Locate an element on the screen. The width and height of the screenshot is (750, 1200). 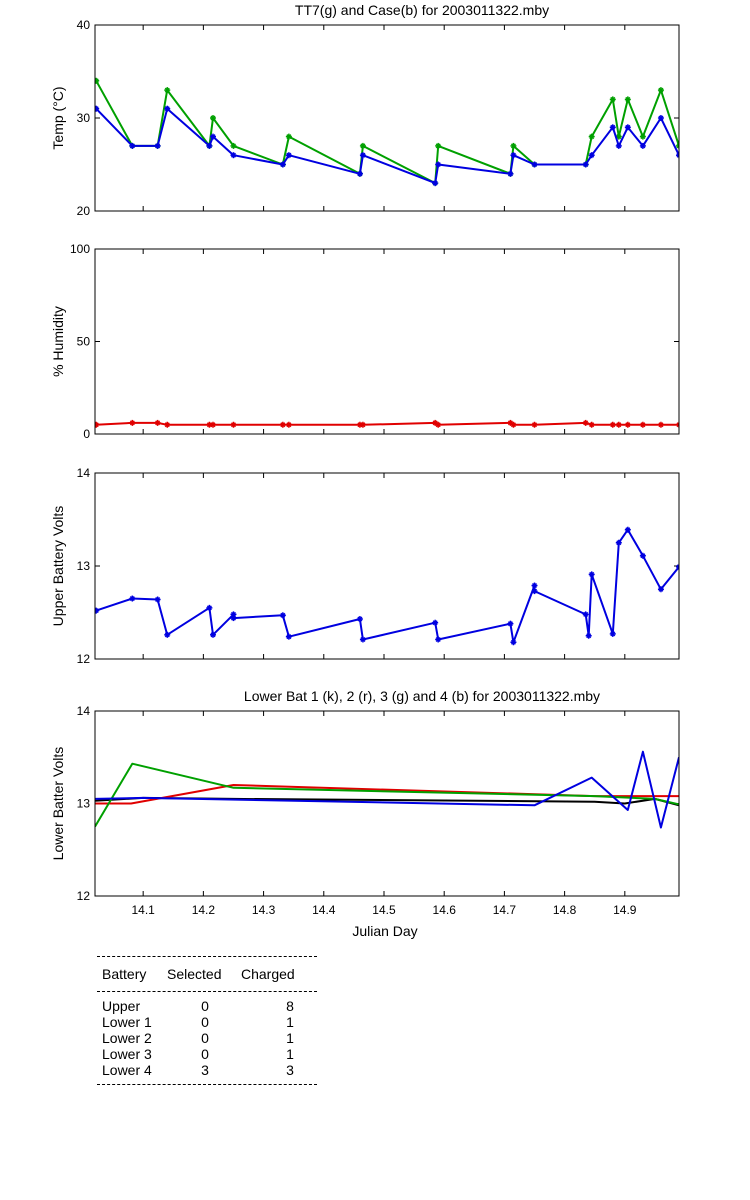
cell-charged: 1 is located at coordinates (290, 1054).